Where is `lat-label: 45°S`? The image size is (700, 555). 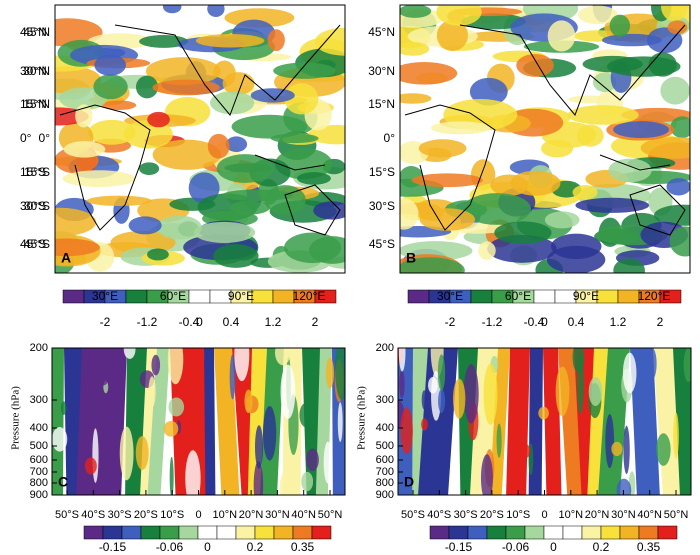 lat-label: 45°S is located at coordinates (382, 244).